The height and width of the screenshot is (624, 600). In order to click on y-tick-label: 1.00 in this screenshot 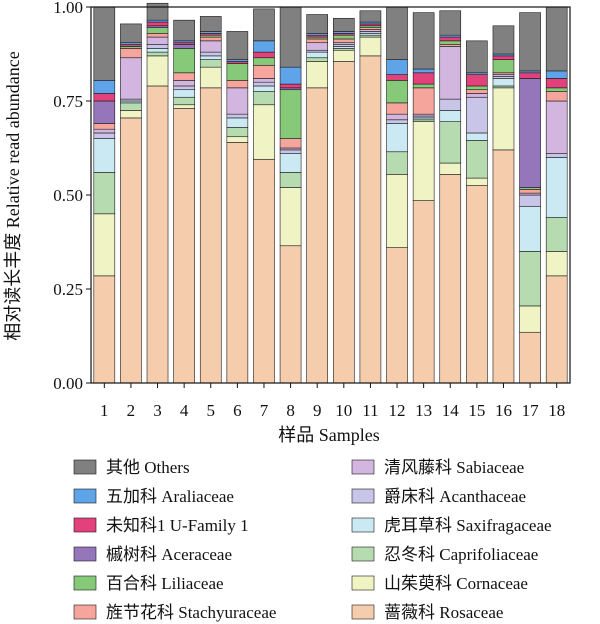, I will do `click(68, 8)`.